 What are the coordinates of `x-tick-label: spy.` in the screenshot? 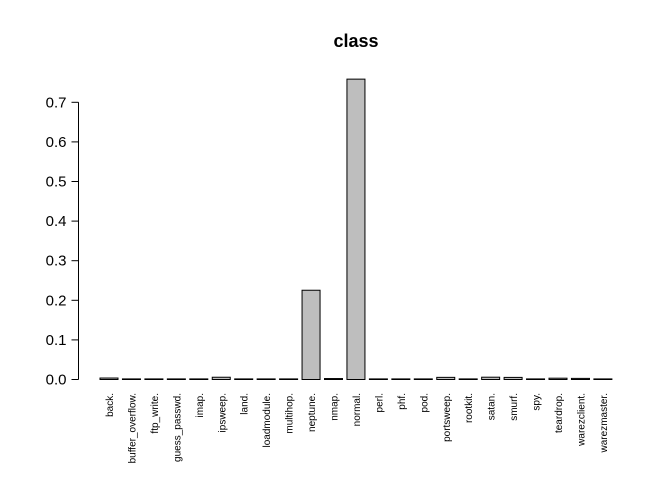 It's located at (537, 402).